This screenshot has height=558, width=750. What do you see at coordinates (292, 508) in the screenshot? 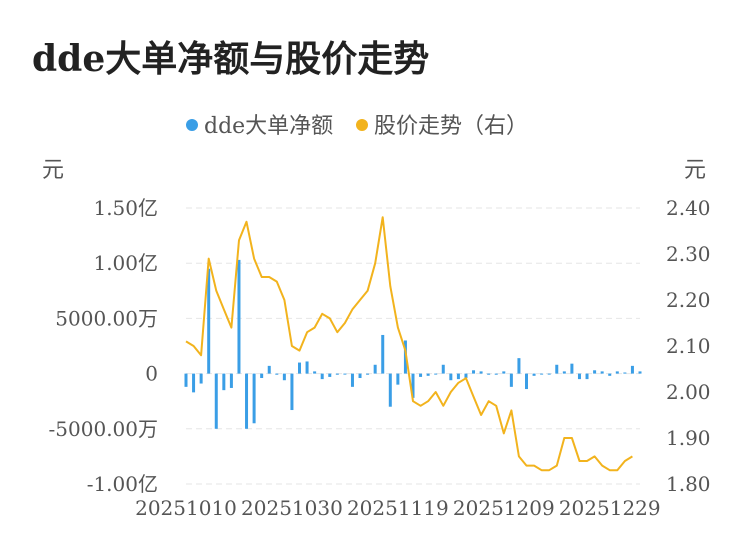
I see `x-tick-label: 20251030` at bounding box center [292, 508].